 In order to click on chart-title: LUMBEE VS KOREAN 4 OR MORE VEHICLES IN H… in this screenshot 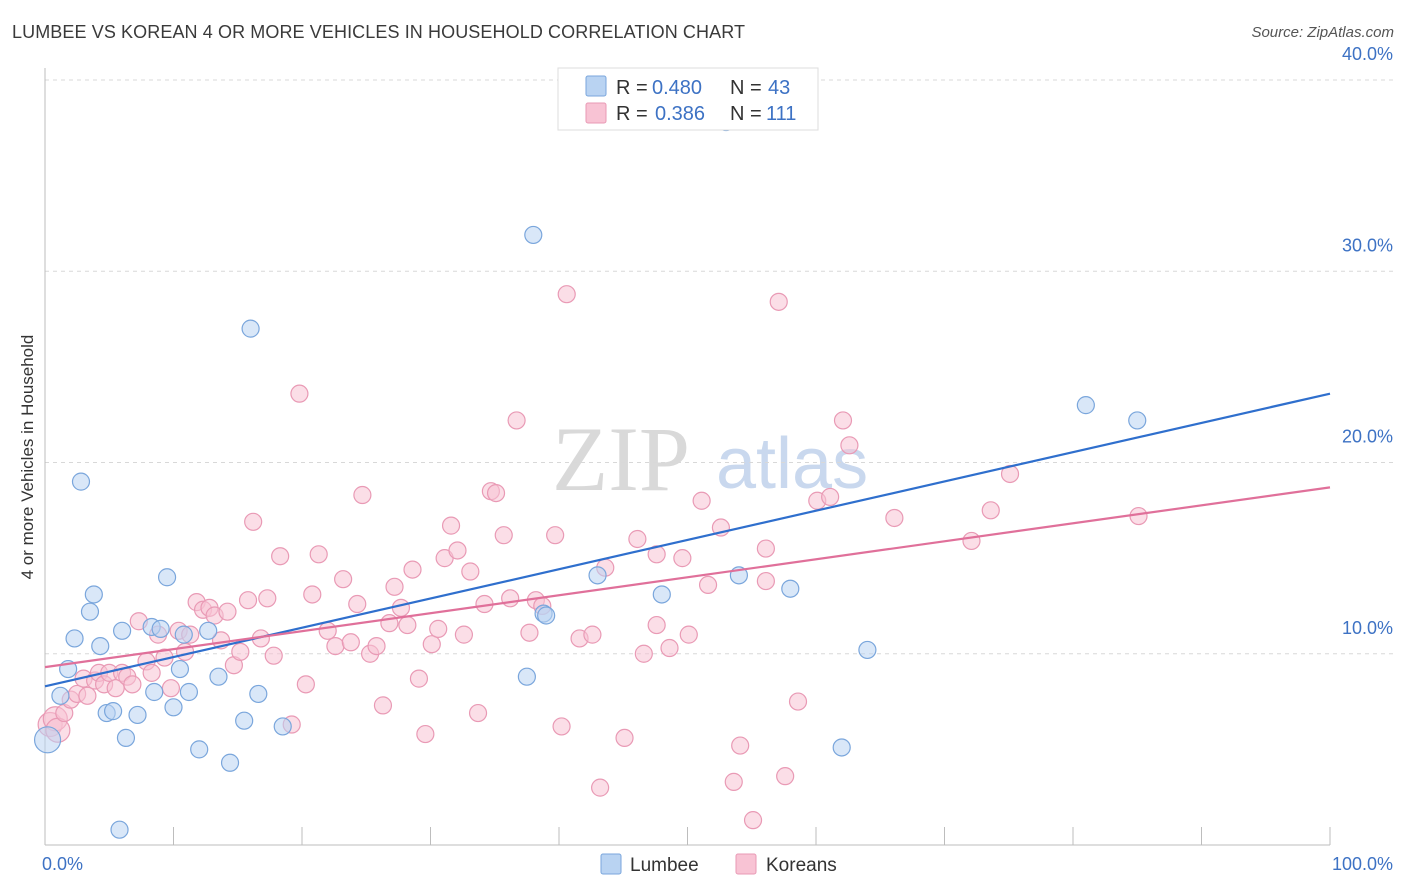, I will do `click(379, 32)`.